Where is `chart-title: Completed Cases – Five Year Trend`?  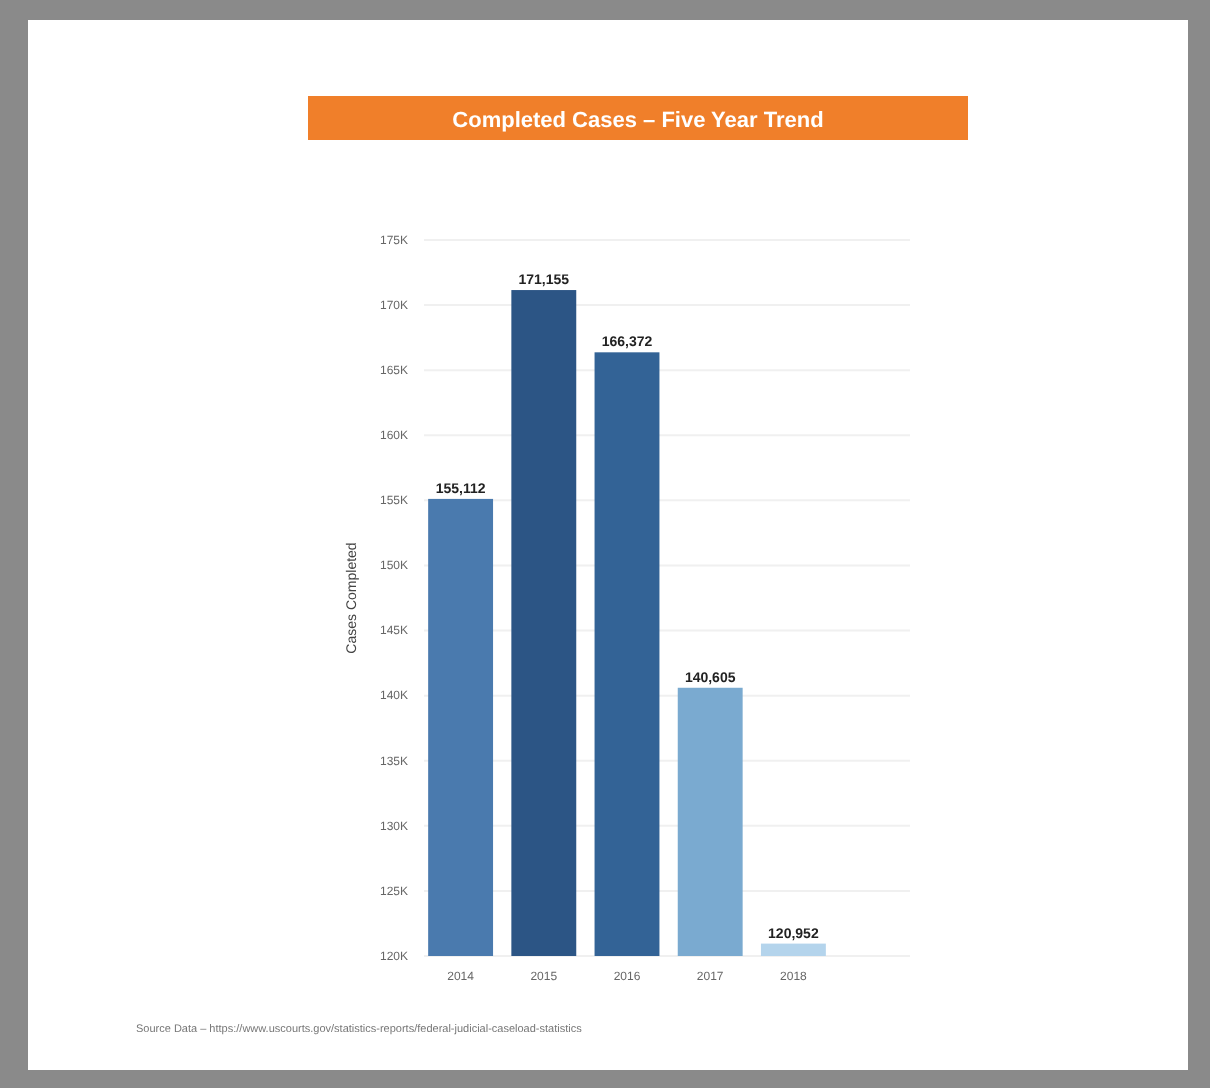
chart-title: Completed Cases – Five Year Trend is located at coordinates (638, 121).